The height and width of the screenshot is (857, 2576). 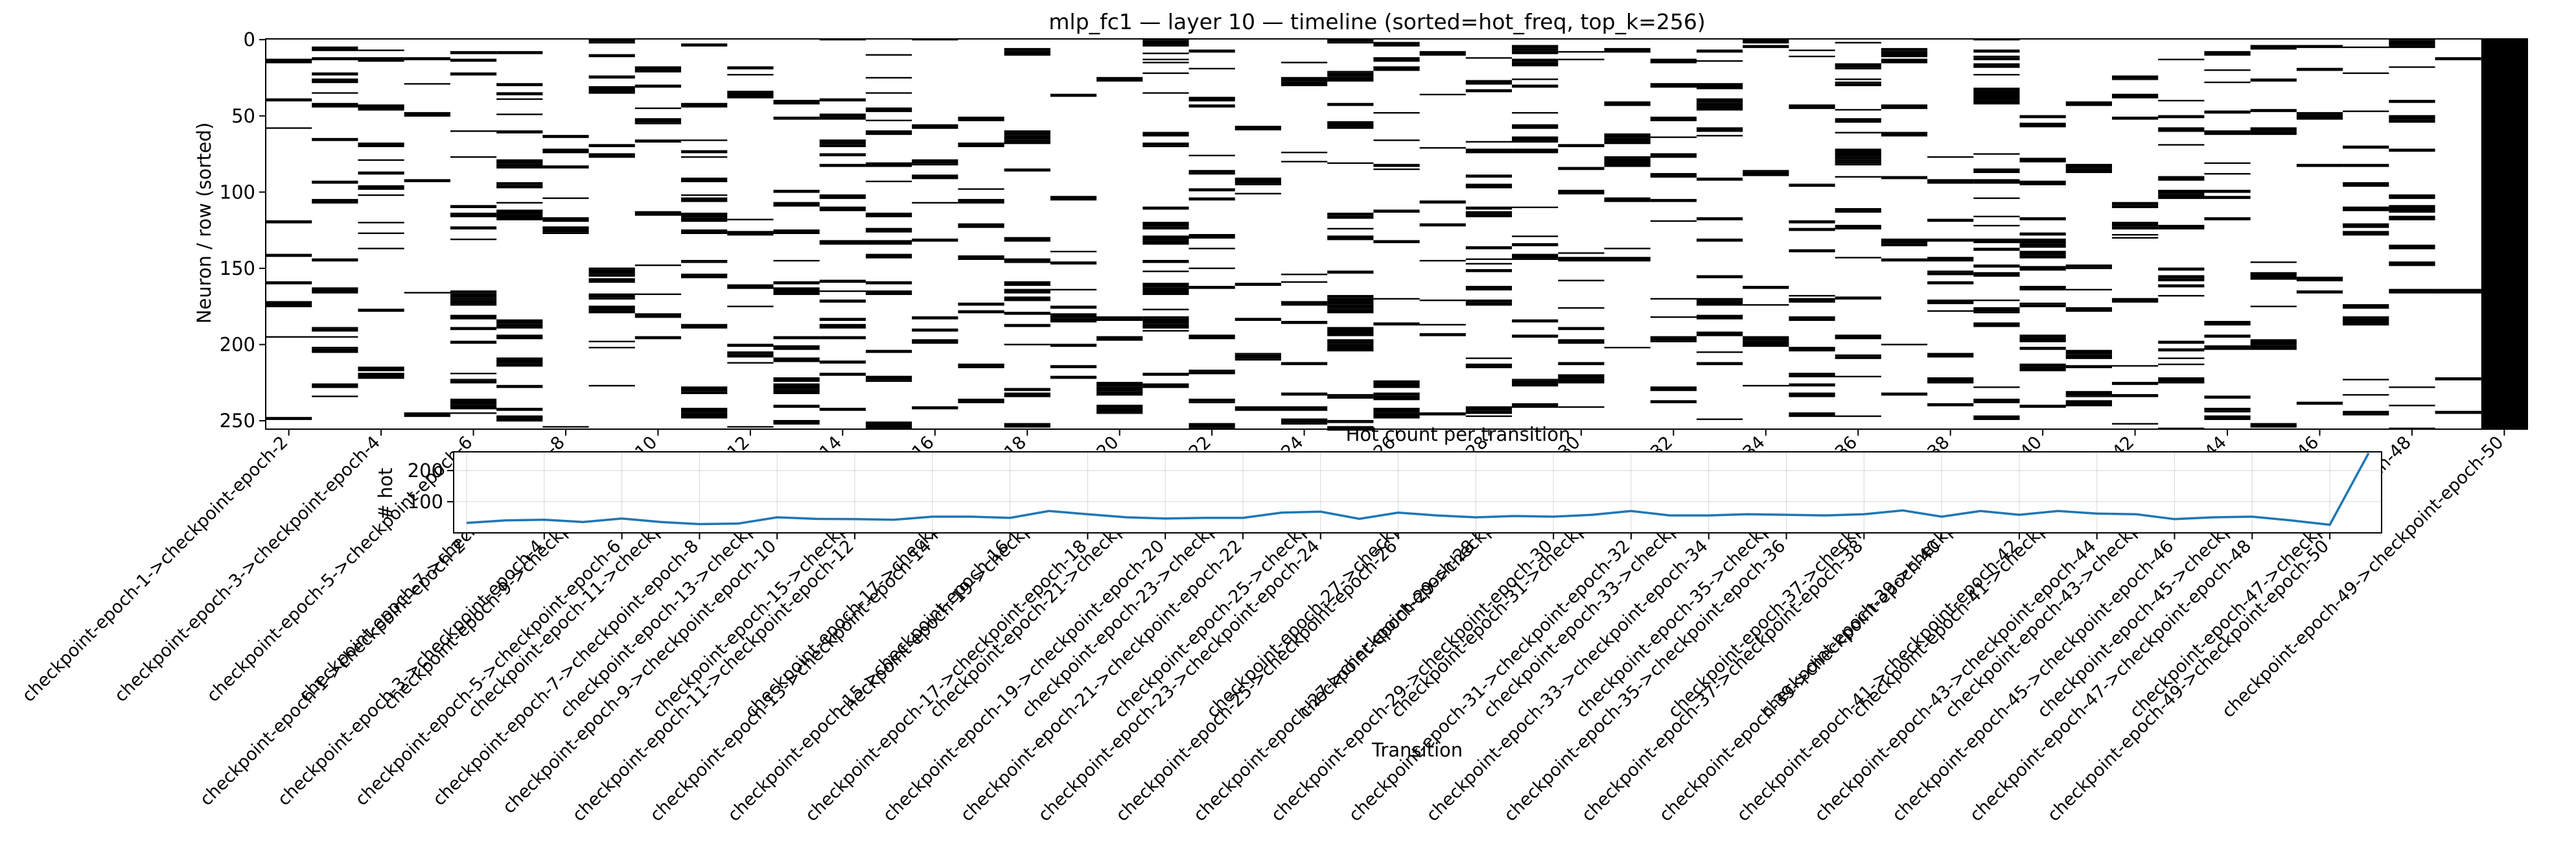 I want to click on line-title: Hot count per transition, so click(x=1459, y=434).